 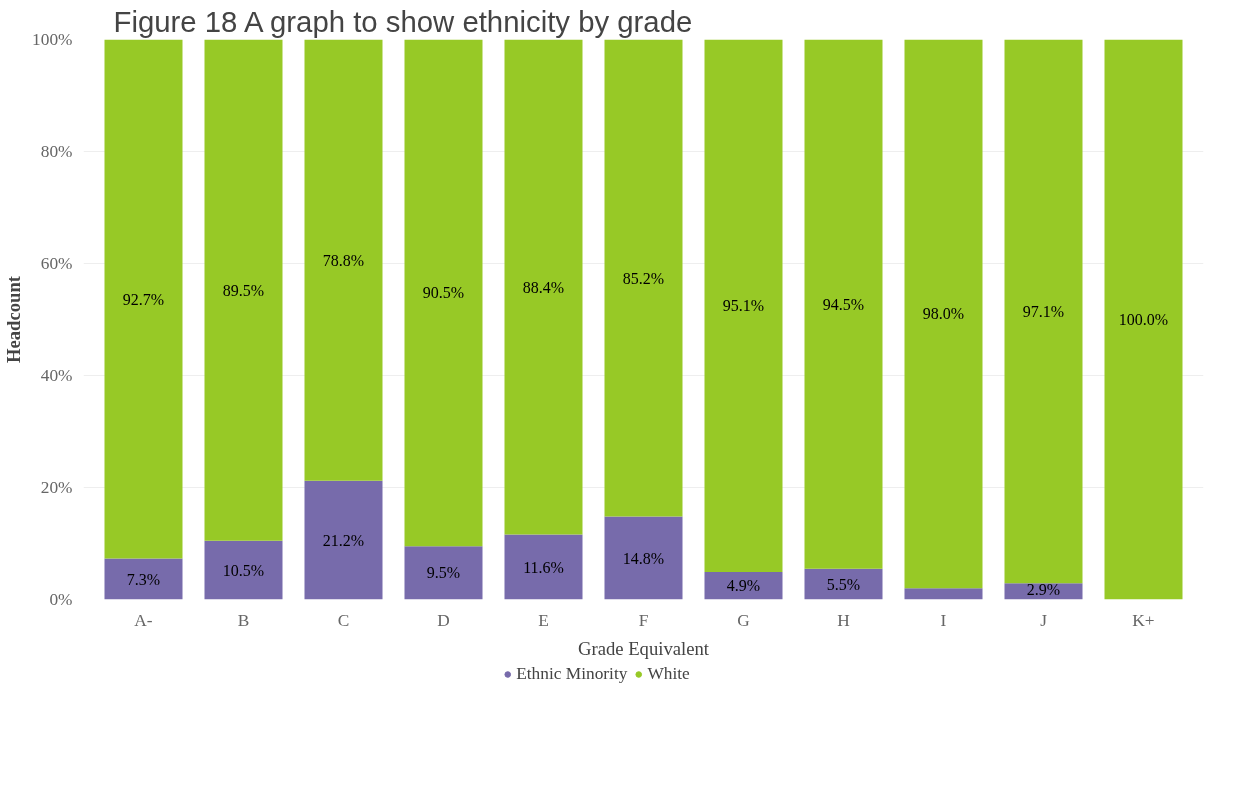 I want to click on chart-title: Figure 18 A graph to show ethnicity by grade, so click(x=403, y=21).